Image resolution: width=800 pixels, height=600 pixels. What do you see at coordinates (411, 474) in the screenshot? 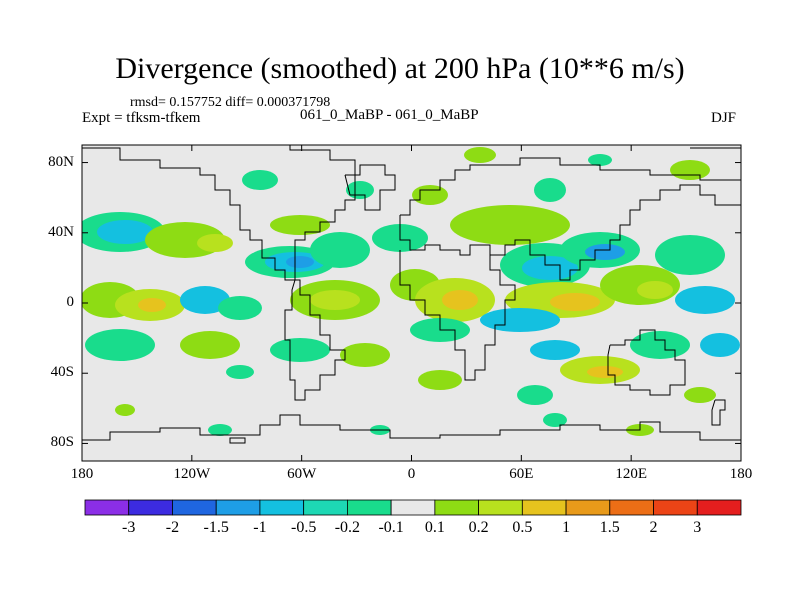
I see `x-tick-label: 0` at bounding box center [411, 474].